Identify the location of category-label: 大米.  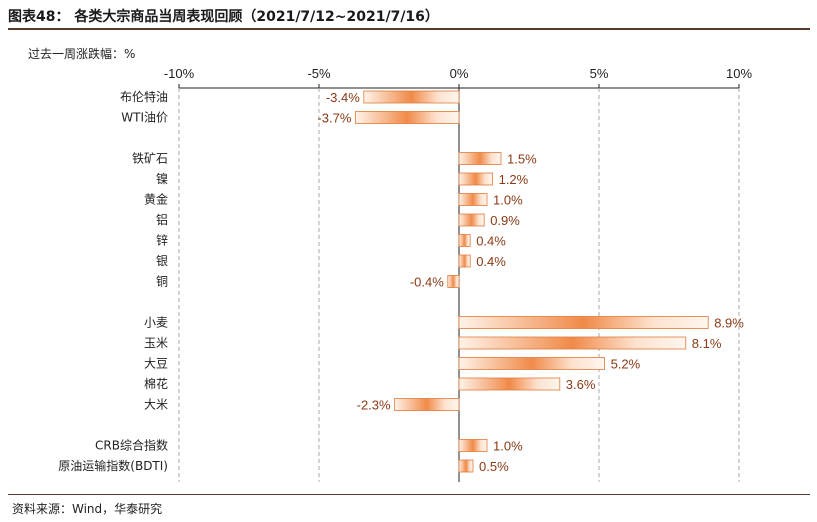
(156, 405).